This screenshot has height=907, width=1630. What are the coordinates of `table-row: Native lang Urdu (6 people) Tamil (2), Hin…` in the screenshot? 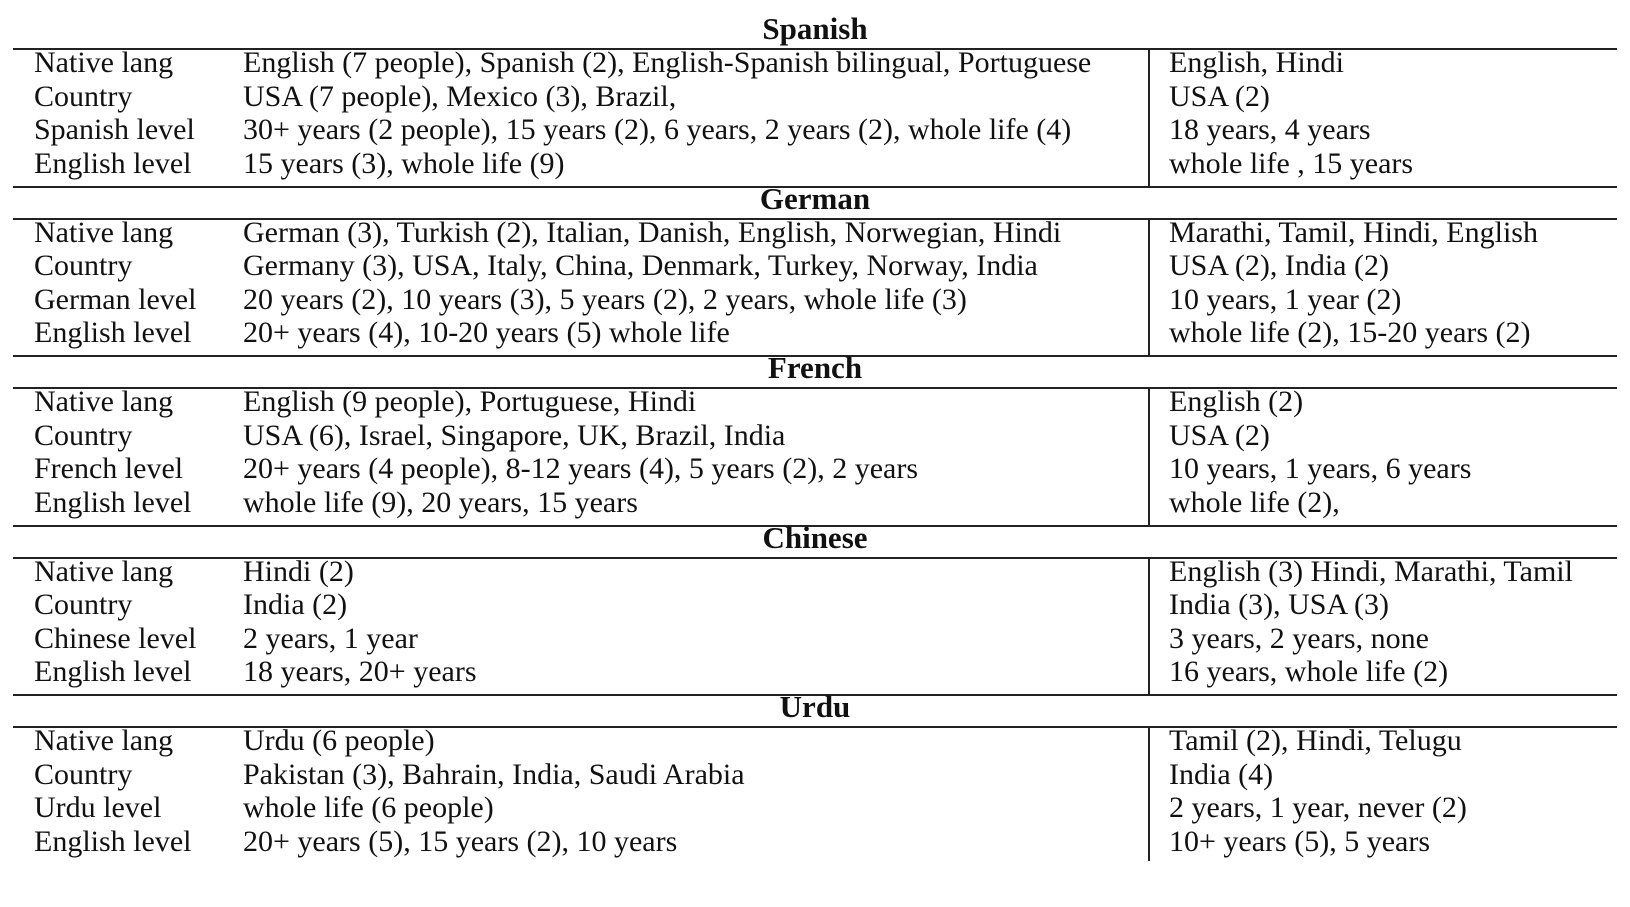 It's located at (815, 740).